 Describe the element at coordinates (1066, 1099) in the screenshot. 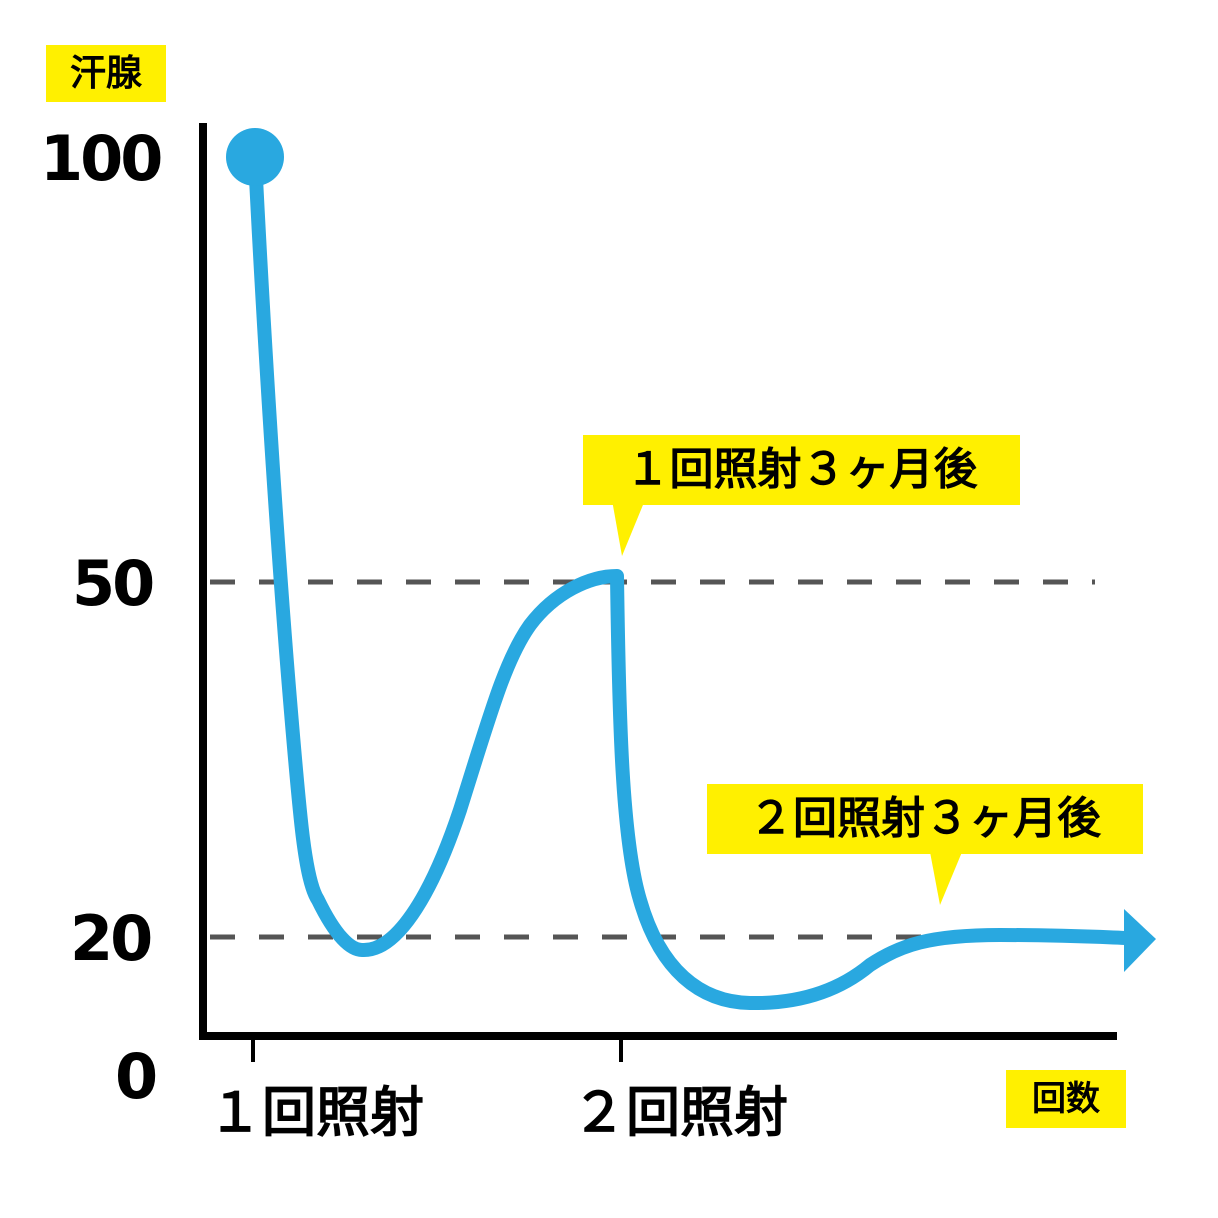

I see `x-axis-title: 回数` at that location.